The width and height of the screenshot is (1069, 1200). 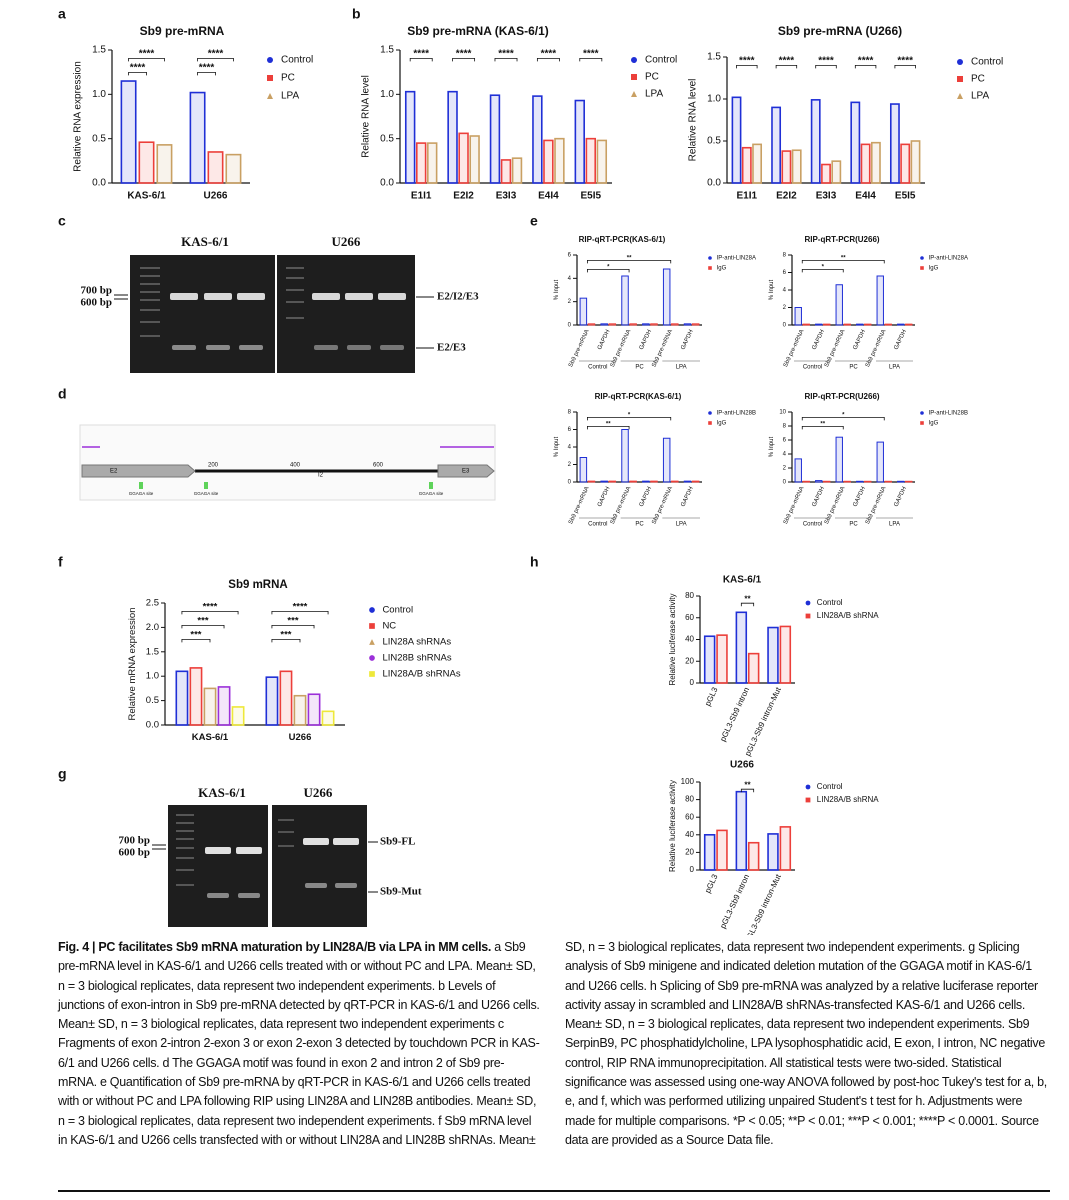 What do you see at coordinates (734, 714) in the screenshot?
I see `x-tick-label: pGL3-Sb9 intron` at bounding box center [734, 714].